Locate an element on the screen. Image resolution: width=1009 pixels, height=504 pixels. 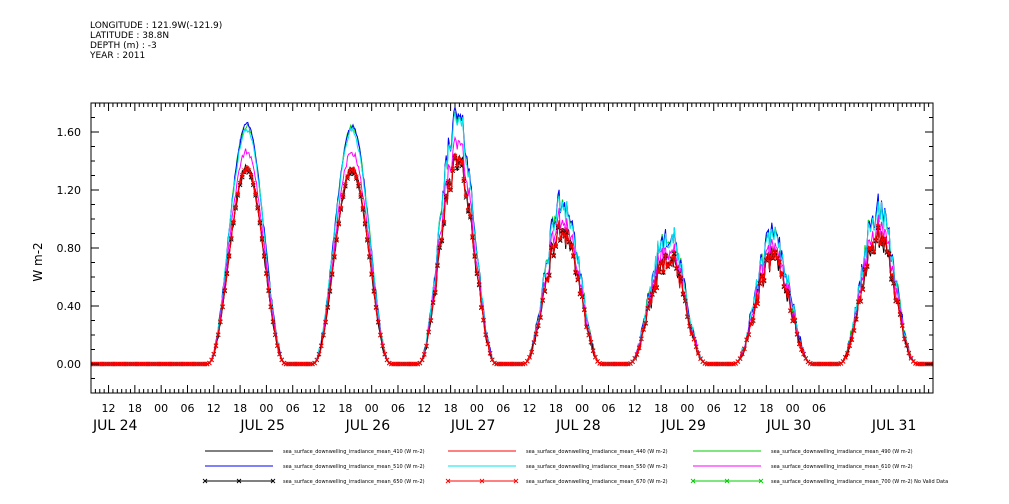
x-date-label: JUL 27 is located at coordinates (472, 426).